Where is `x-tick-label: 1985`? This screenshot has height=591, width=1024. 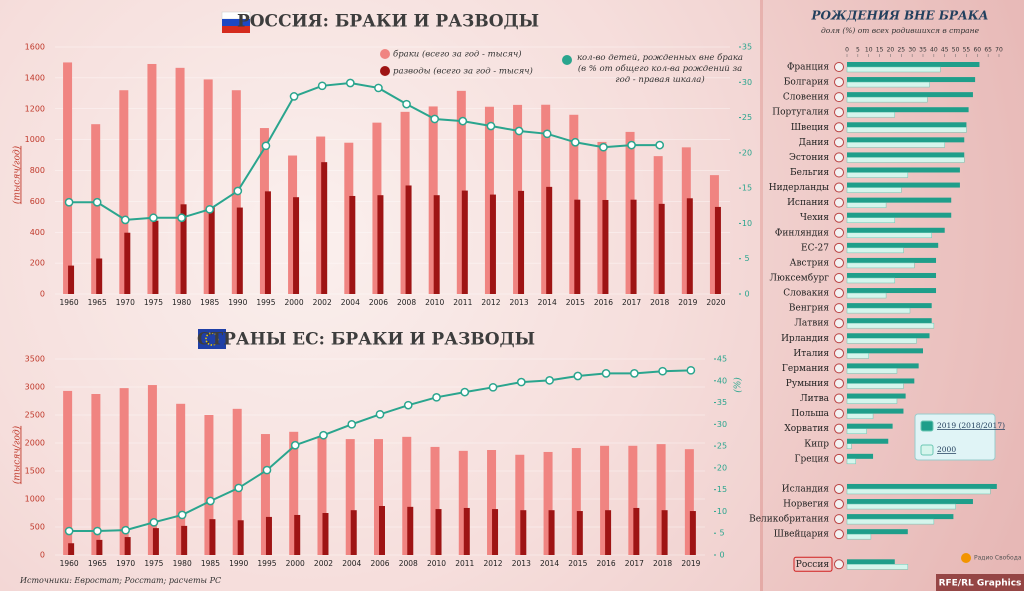 x-tick-label: 1985 is located at coordinates (210, 563).